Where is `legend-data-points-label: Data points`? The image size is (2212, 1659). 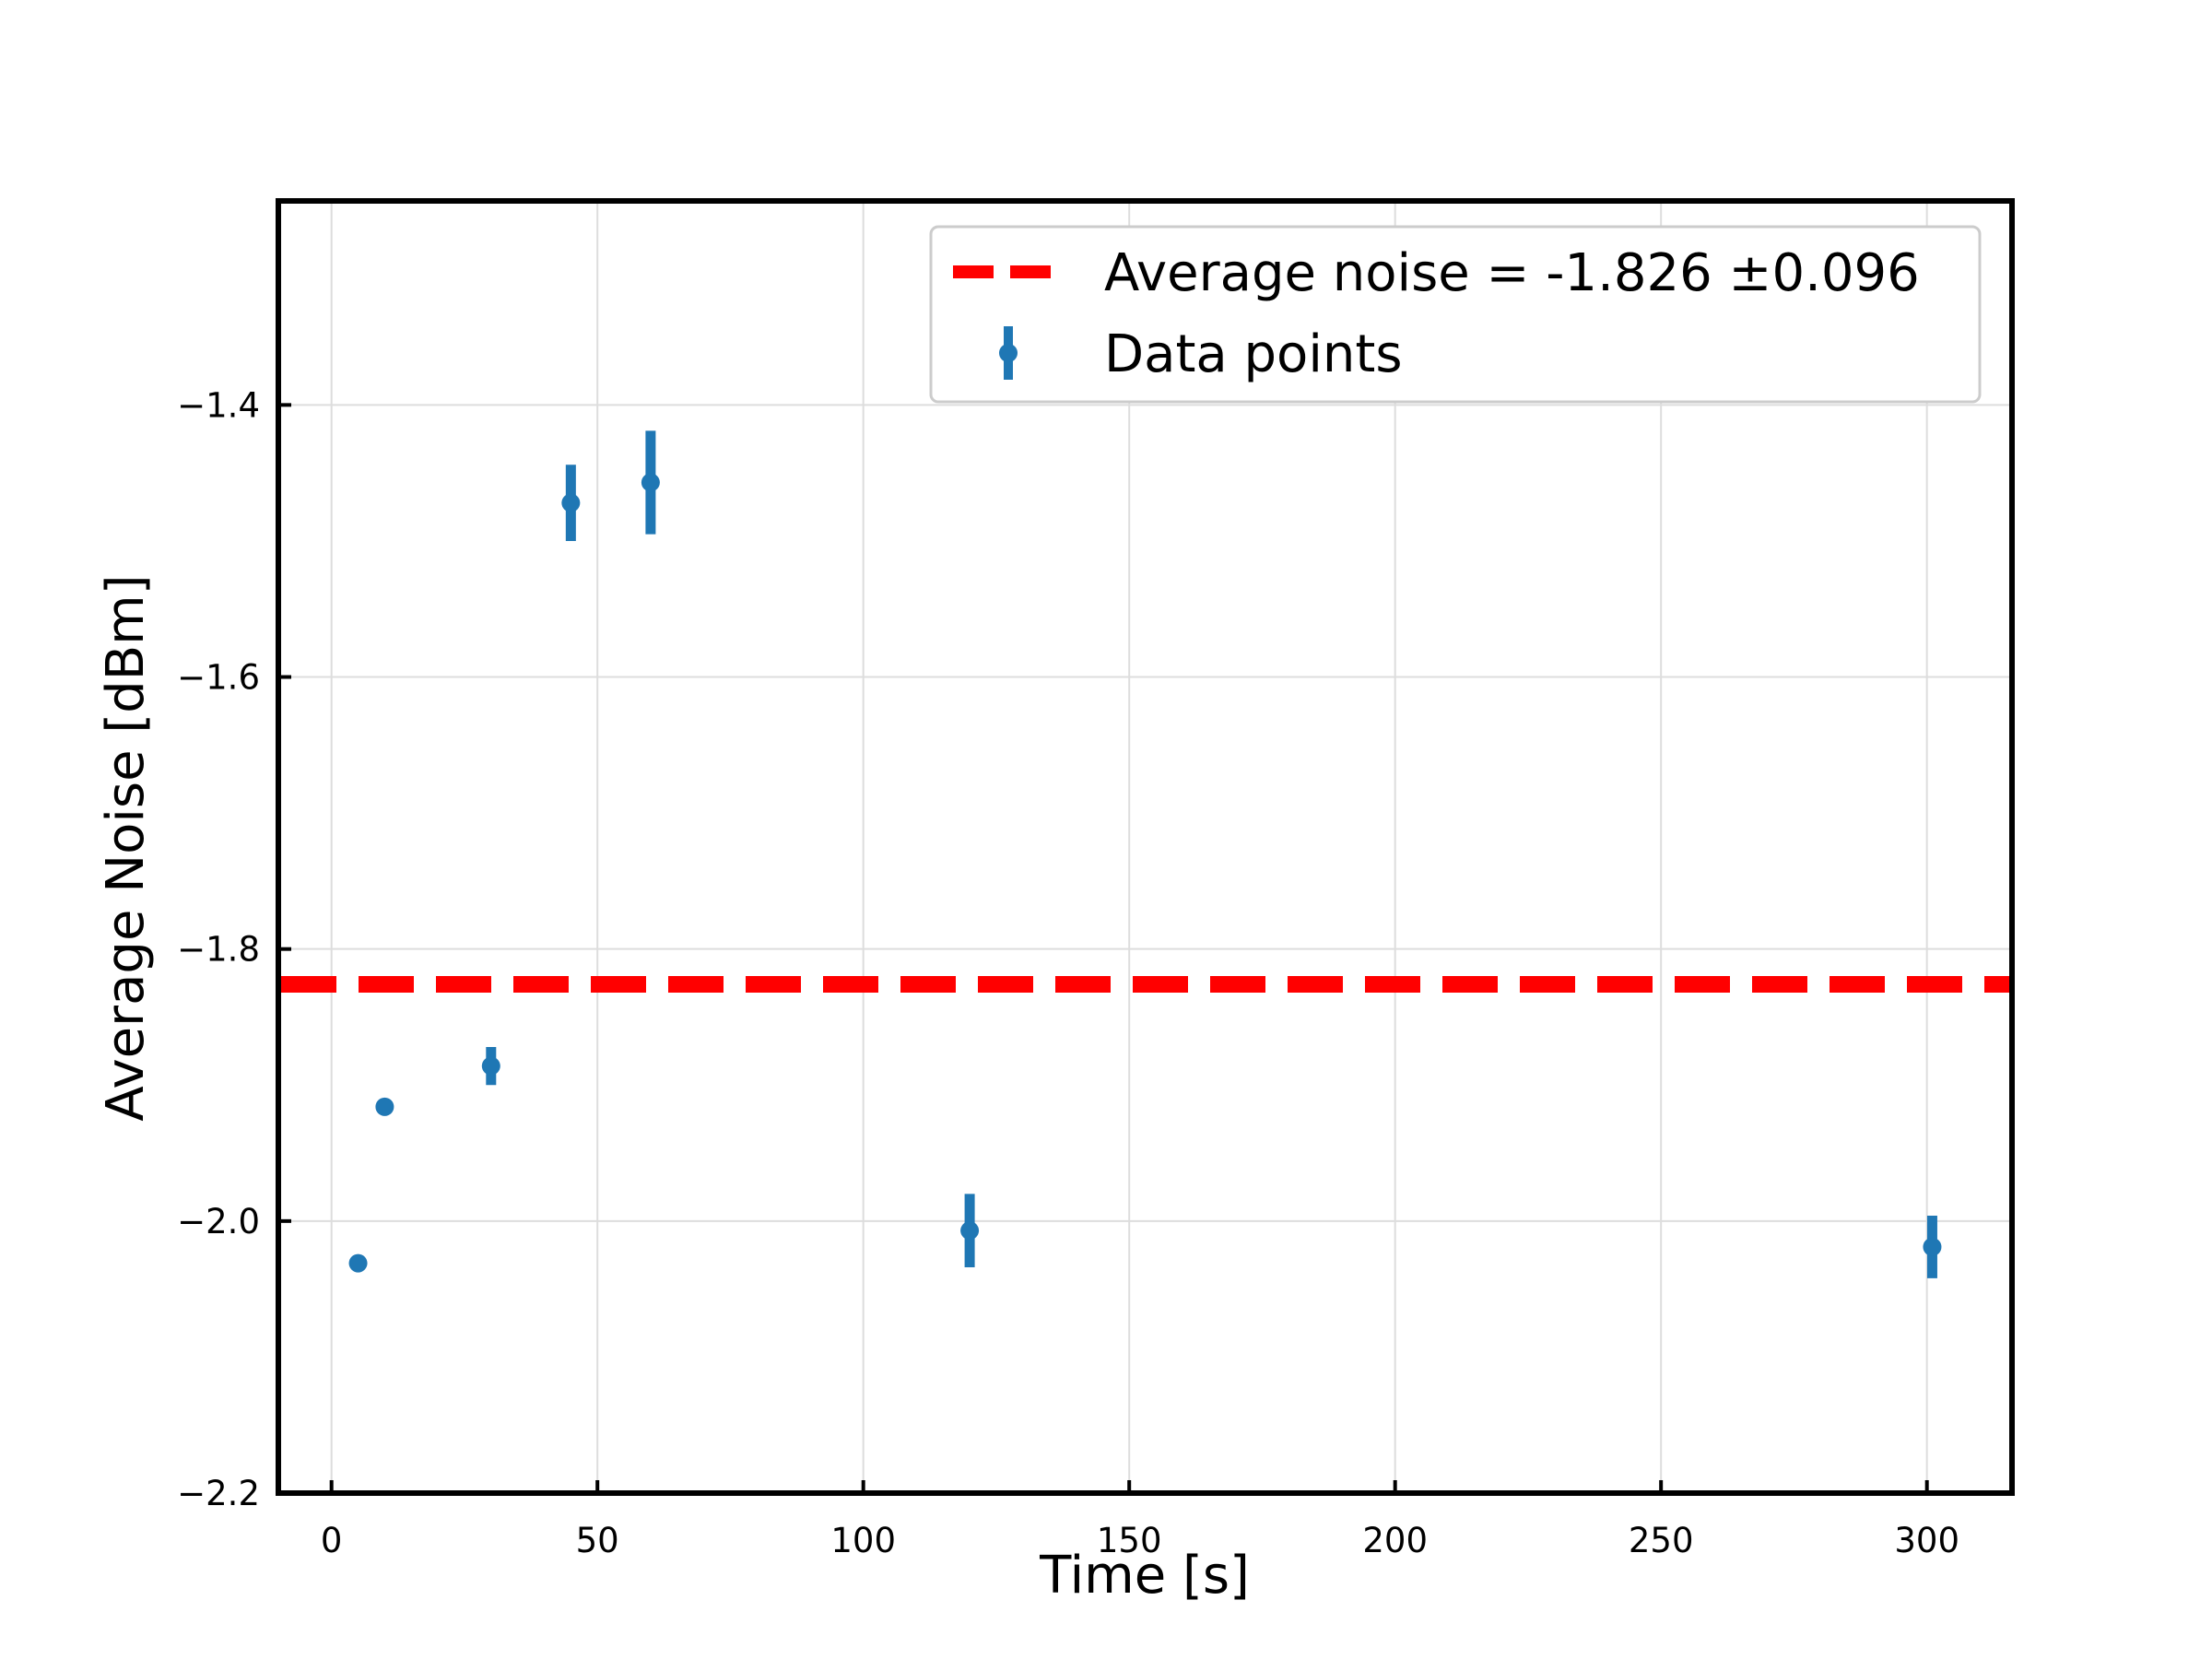
legend-data-points-label: Data points is located at coordinates (1253, 354).